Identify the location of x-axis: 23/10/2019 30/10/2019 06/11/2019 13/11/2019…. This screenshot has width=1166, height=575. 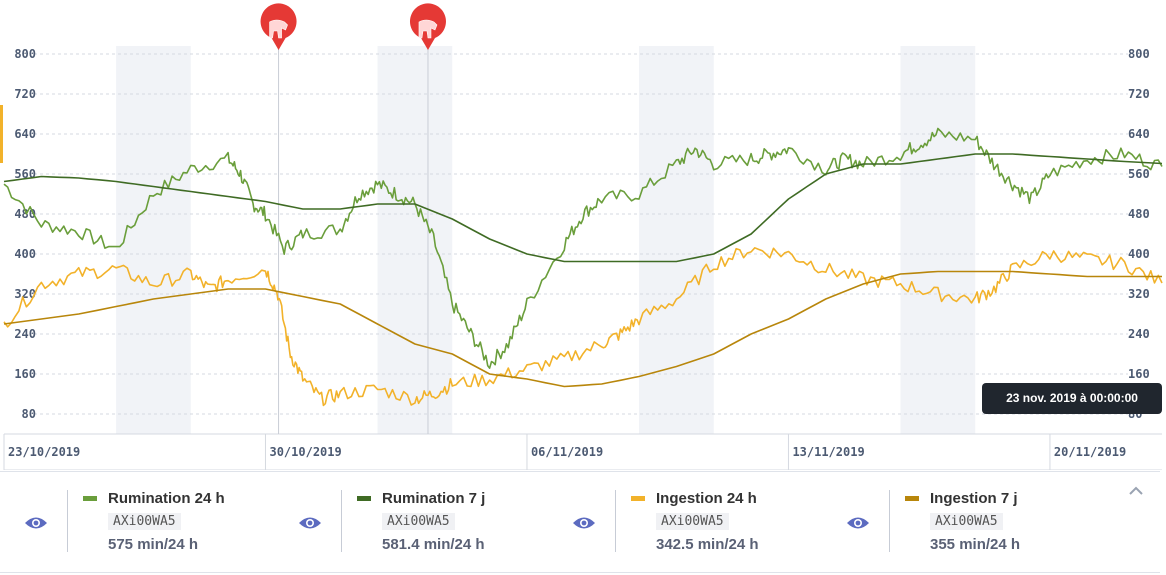
(582, 451).